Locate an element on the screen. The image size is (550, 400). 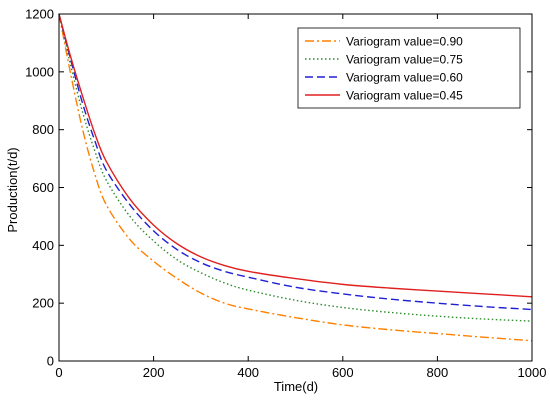
x-tick-label: 600 is located at coordinates (343, 372).